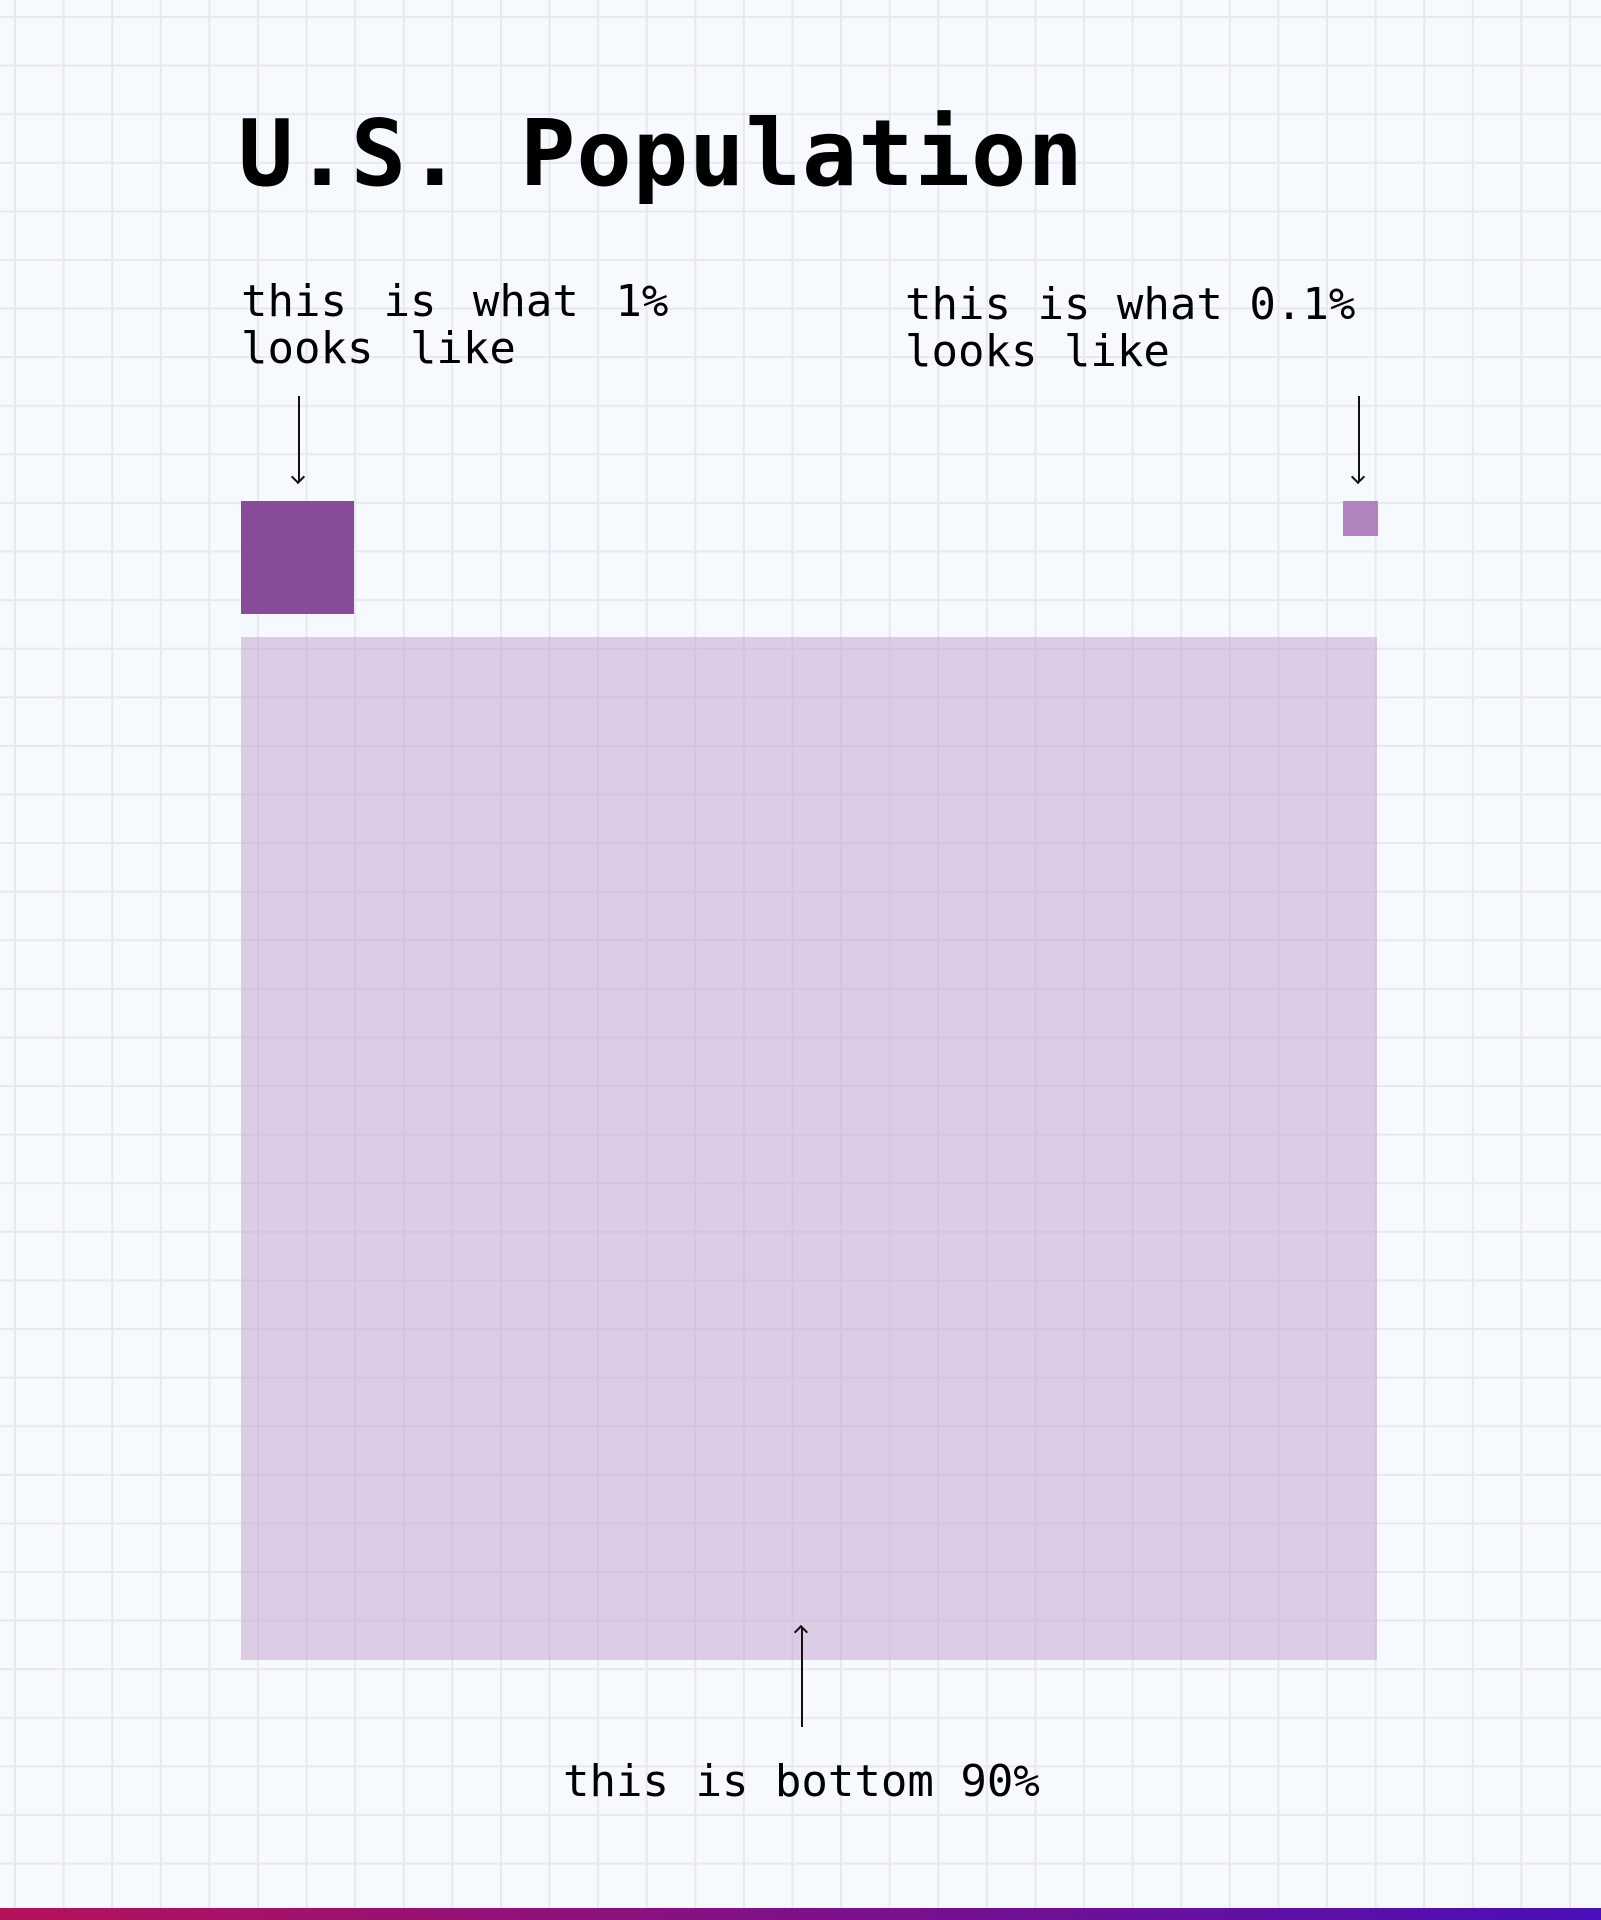 Image resolution: width=1601 pixels, height=1920 pixels. What do you see at coordinates (297, 557) in the screenshot?
I see `one-percent-square` at bounding box center [297, 557].